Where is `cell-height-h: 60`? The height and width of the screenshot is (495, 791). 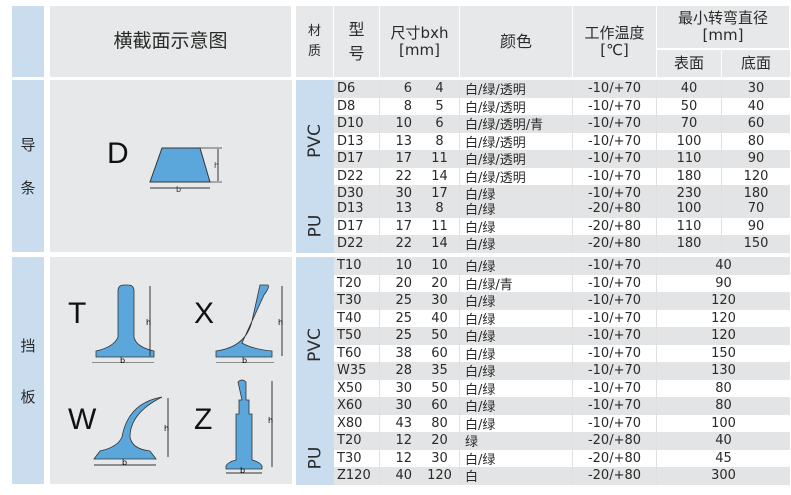 cell-height-h: 60 is located at coordinates (440, 353).